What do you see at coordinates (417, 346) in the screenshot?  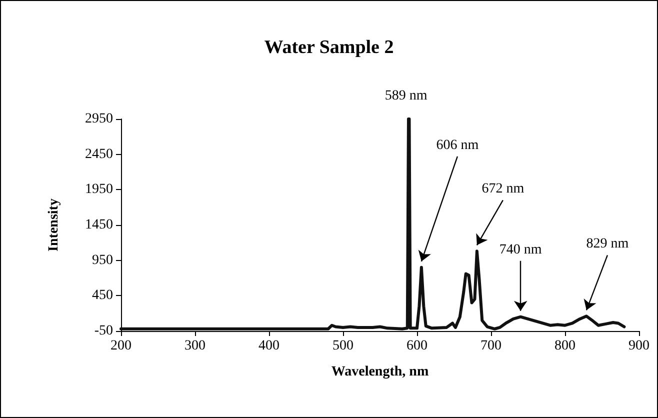 I see `x-tick-label: 600` at bounding box center [417, 346].